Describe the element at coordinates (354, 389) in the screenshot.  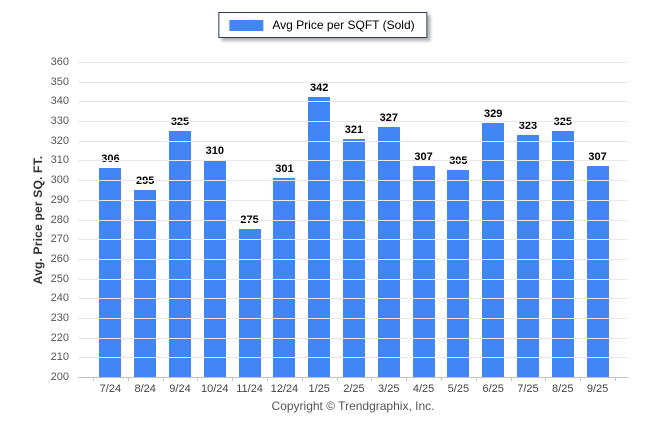
I see `x-tick-label: 2/25` at that location.